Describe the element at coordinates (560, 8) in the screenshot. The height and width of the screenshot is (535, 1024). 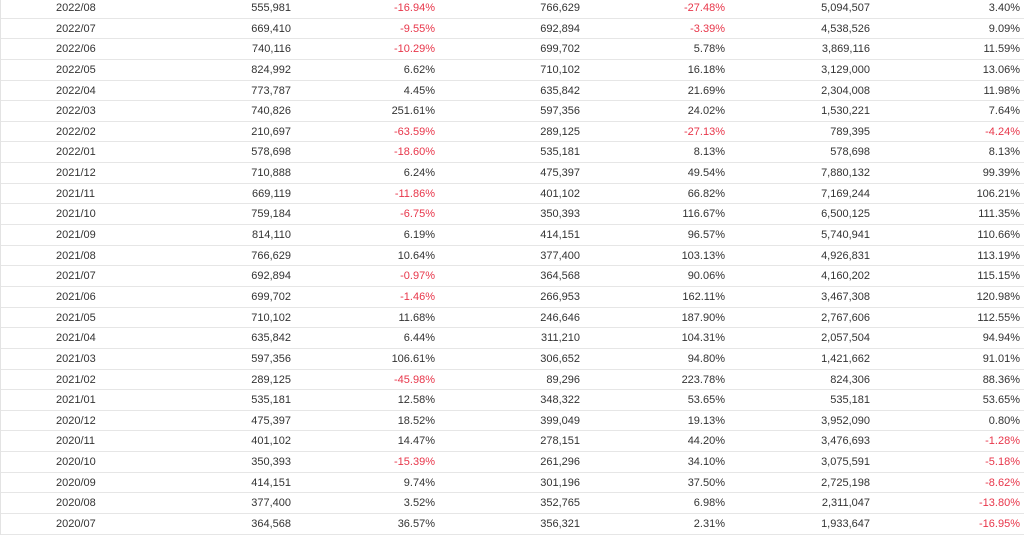
I see `value-b-cell: 766,629` at that location.